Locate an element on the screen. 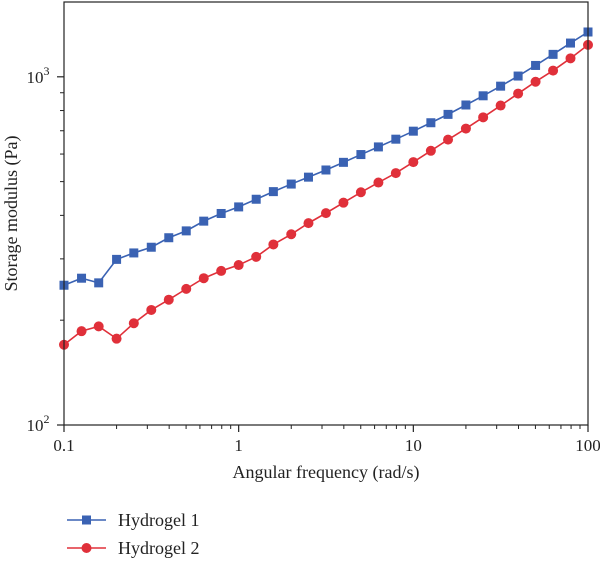 This screenshot has height=562, width=600. legend-label: Hydrogel 2 is located at coordinates (158, 548).